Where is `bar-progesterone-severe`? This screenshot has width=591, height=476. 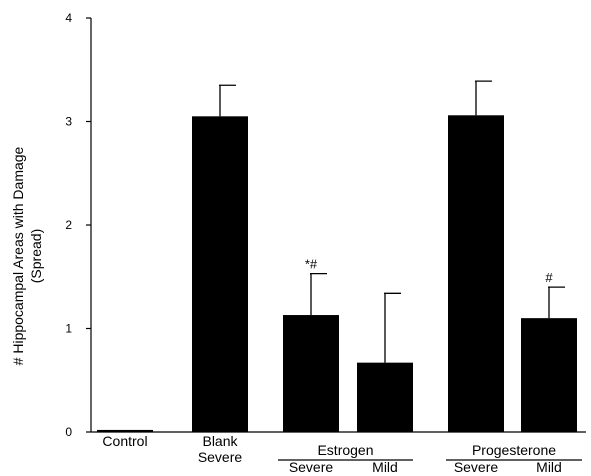
bar-progesterone-severe is located at coordinates (476, 274).